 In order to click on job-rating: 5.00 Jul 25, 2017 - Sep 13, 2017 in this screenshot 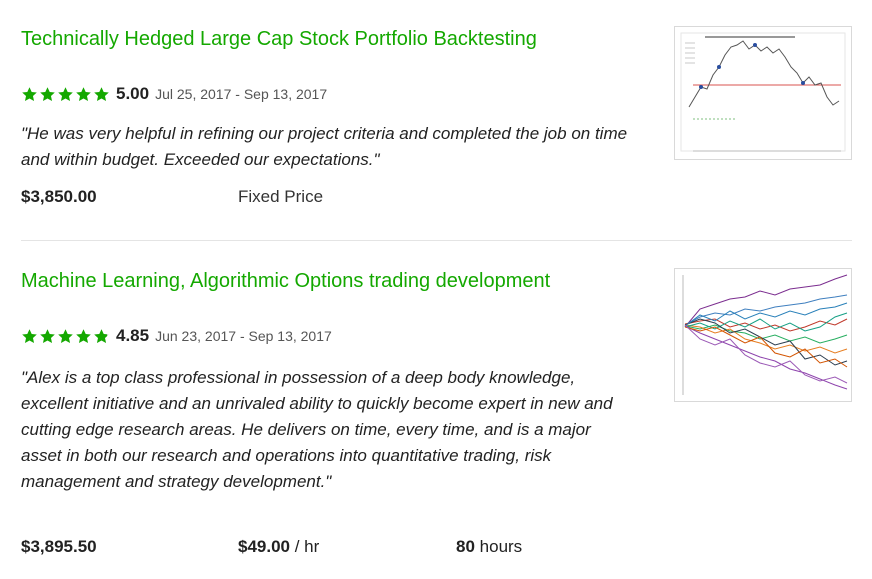, I will do `click(174, 94)`.